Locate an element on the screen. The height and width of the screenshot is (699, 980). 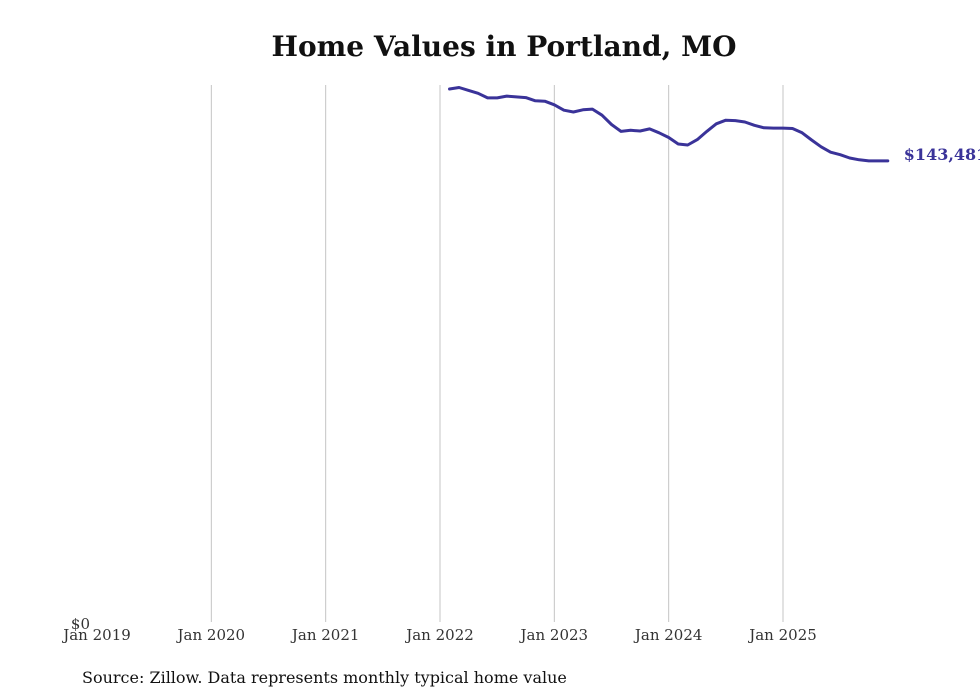
x-tick-label: Jan 2019 is located at coordinates (96, 635).